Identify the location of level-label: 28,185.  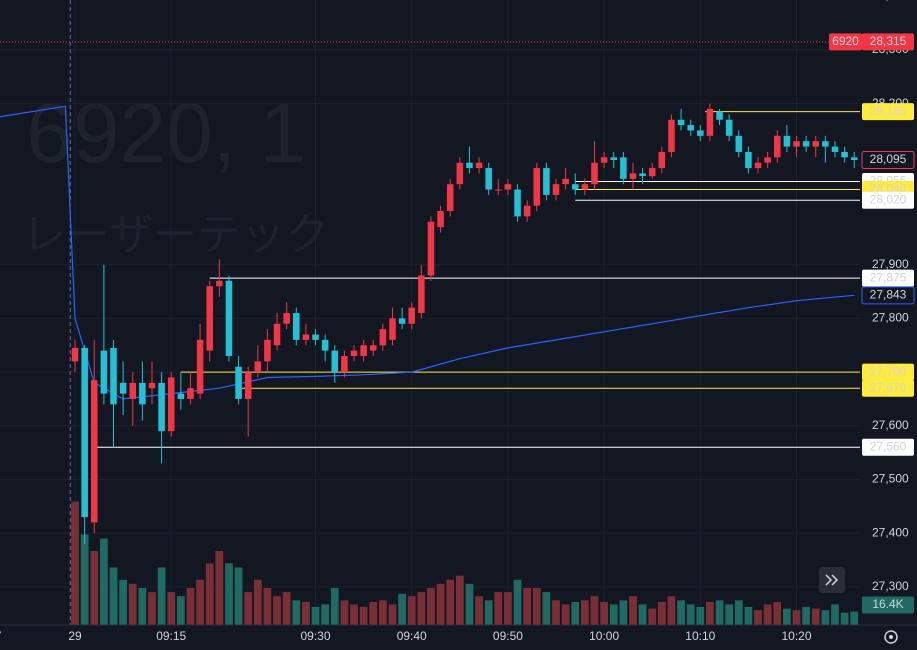
(888, 111).